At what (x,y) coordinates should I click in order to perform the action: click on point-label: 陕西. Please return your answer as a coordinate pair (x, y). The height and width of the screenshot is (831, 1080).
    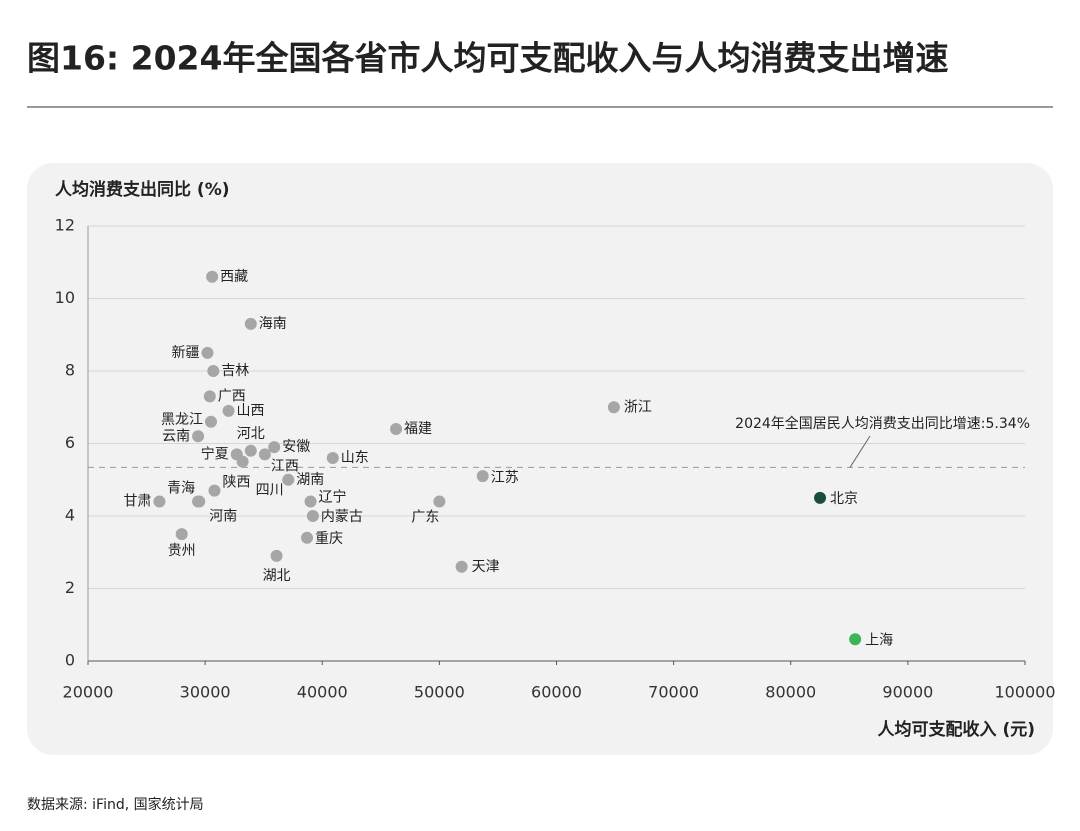
    Looking at the image, I should click on (236, 483).